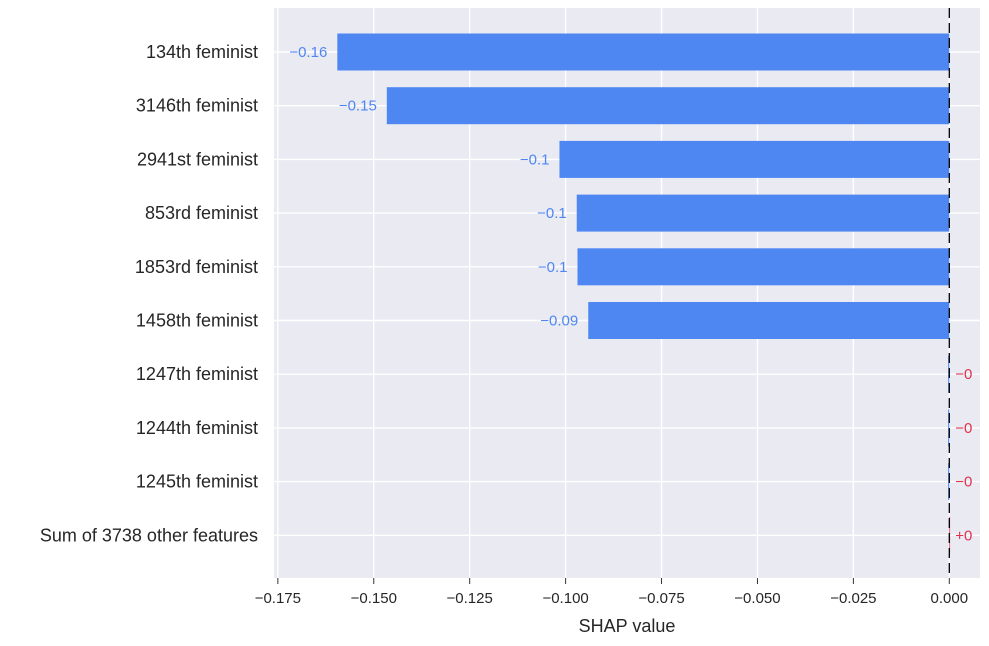  I want to click on x-tick-label: −0.175, so click(278, 598).